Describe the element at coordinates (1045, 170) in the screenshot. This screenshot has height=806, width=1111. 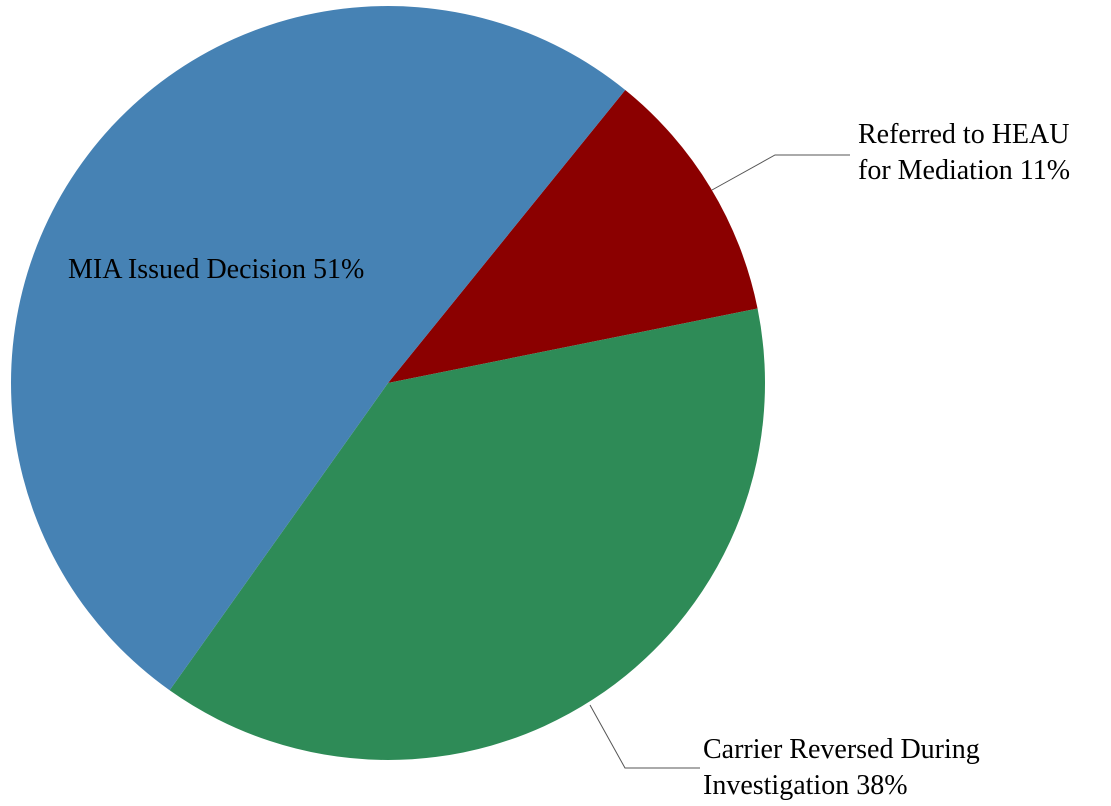
I see `value-label: 11%` at that location.